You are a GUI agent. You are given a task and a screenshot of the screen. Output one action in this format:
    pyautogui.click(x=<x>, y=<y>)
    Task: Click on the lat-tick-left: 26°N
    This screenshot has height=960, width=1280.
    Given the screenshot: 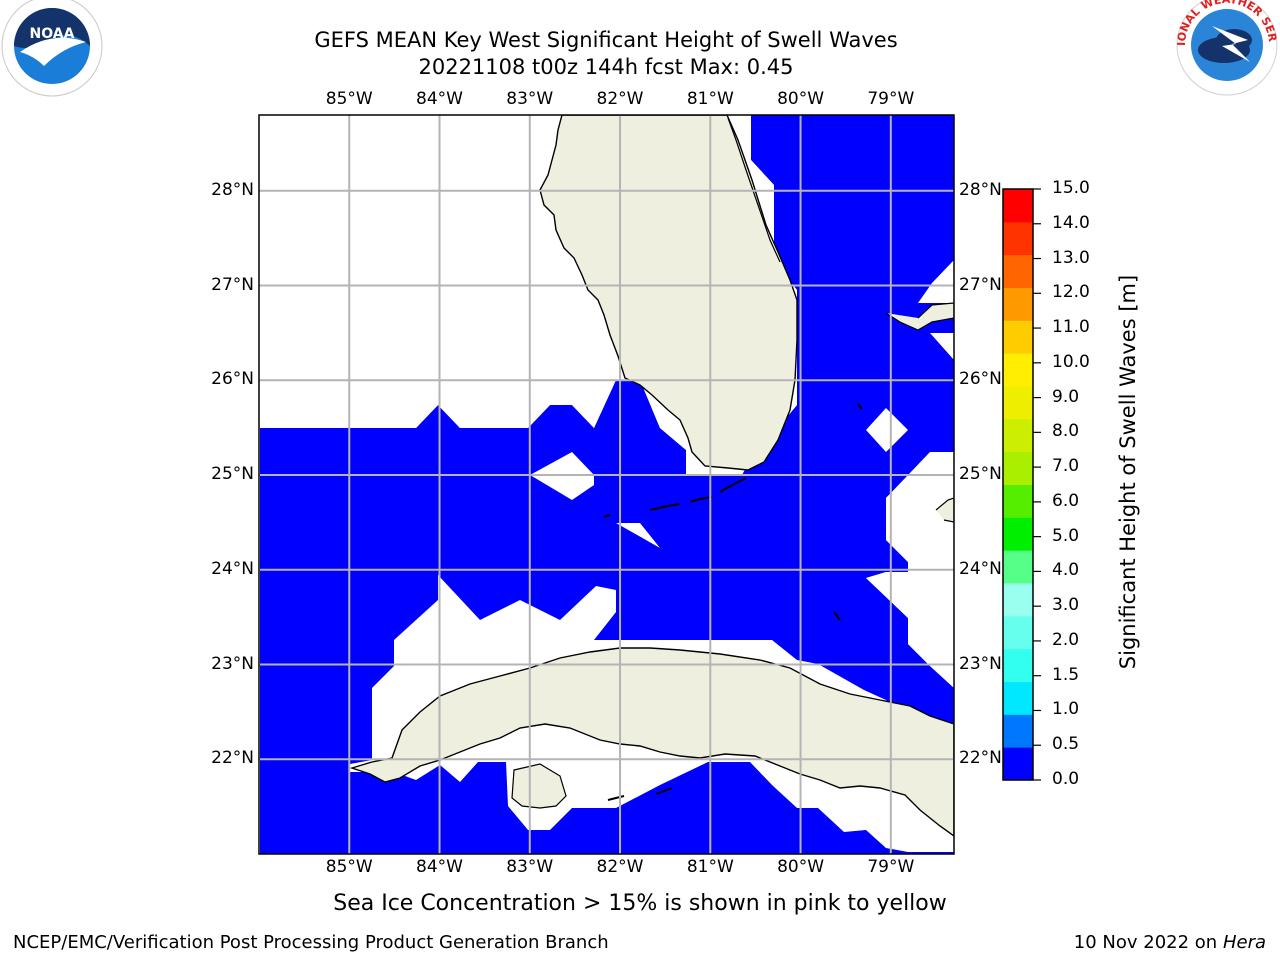 What is the action you would take?
    pyautogui.click(x=232, y=379)
    